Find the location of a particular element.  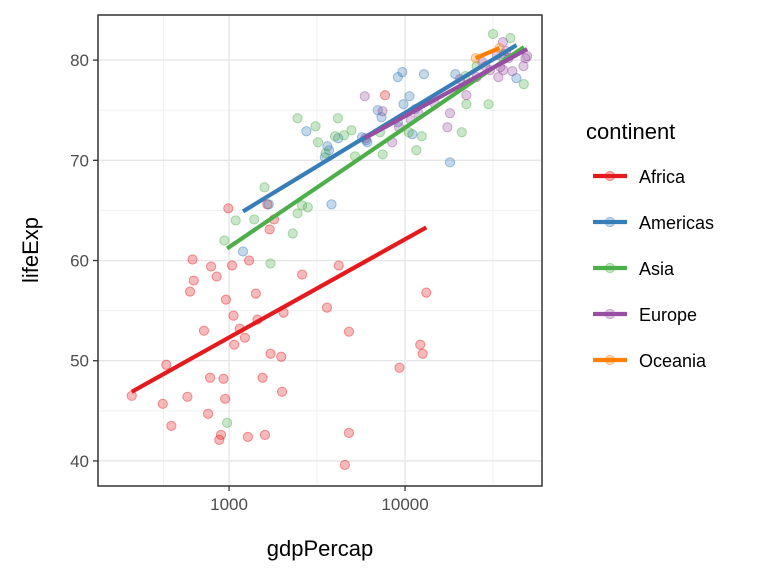

y-tick-label: 80 is located at coordinates (79, 60).